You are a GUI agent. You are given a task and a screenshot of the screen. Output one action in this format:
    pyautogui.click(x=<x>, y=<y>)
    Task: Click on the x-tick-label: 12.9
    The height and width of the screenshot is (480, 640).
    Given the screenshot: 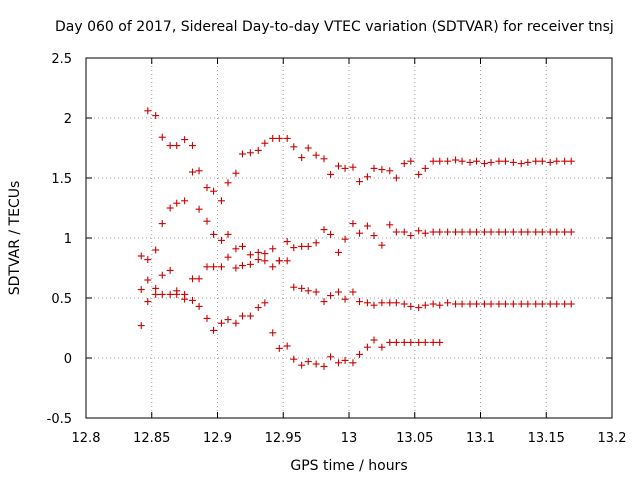 What is the action you would take?
    pyautogui.click(x=217, y=438)
    